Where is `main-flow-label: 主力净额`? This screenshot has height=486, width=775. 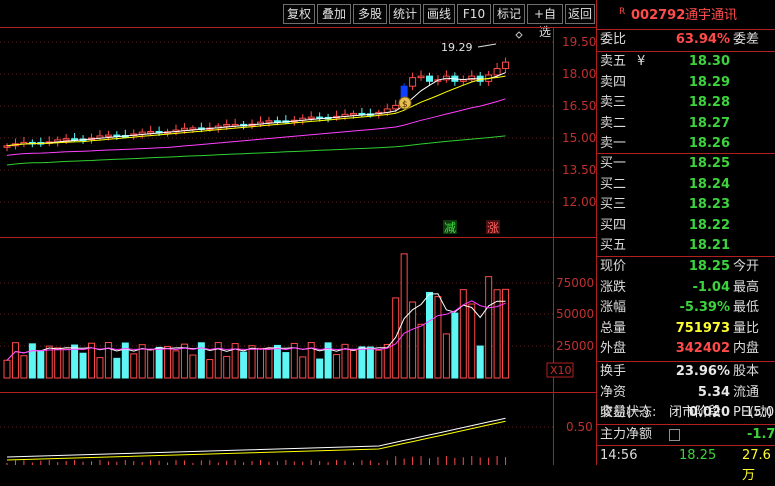
main-flow-label: 主力净额 is located at coordinates (626, 434).